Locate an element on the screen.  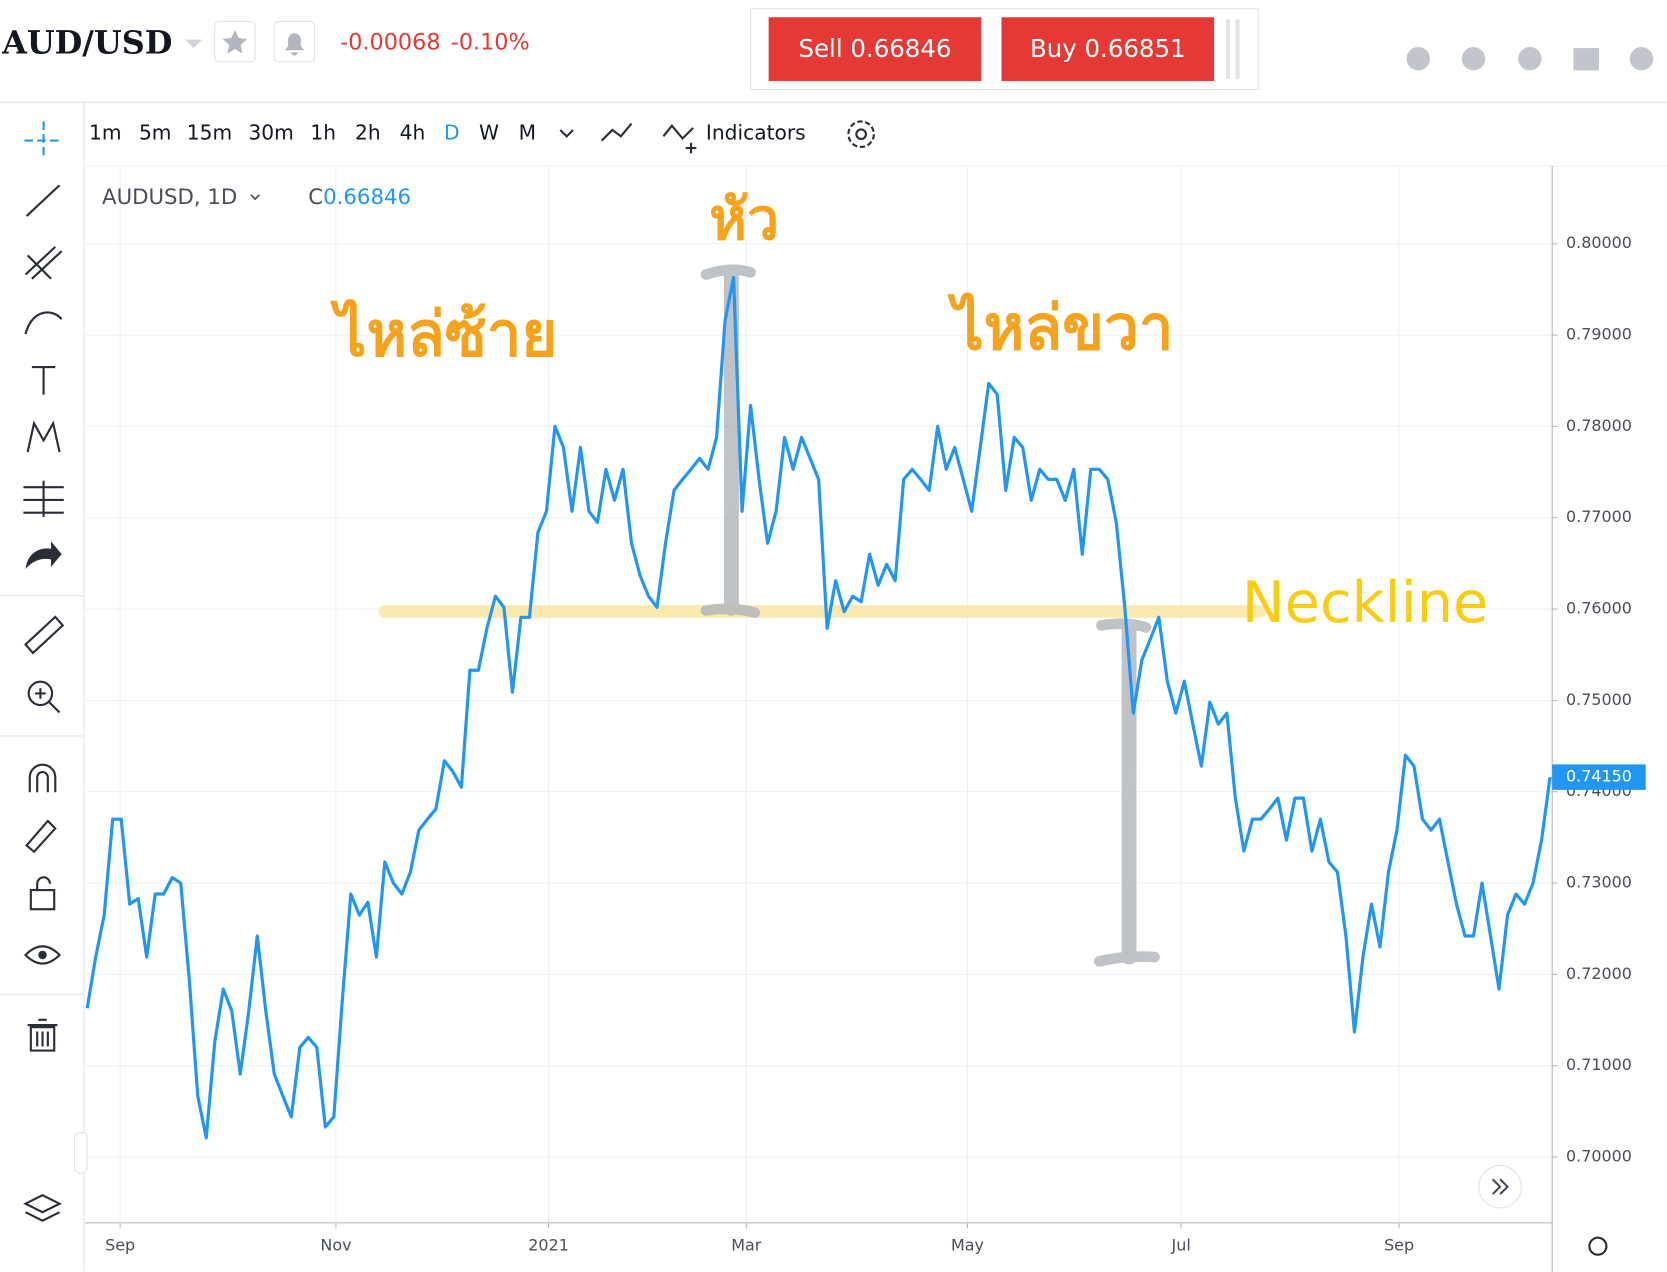
lock-tool is located at coordinates (42, 900).